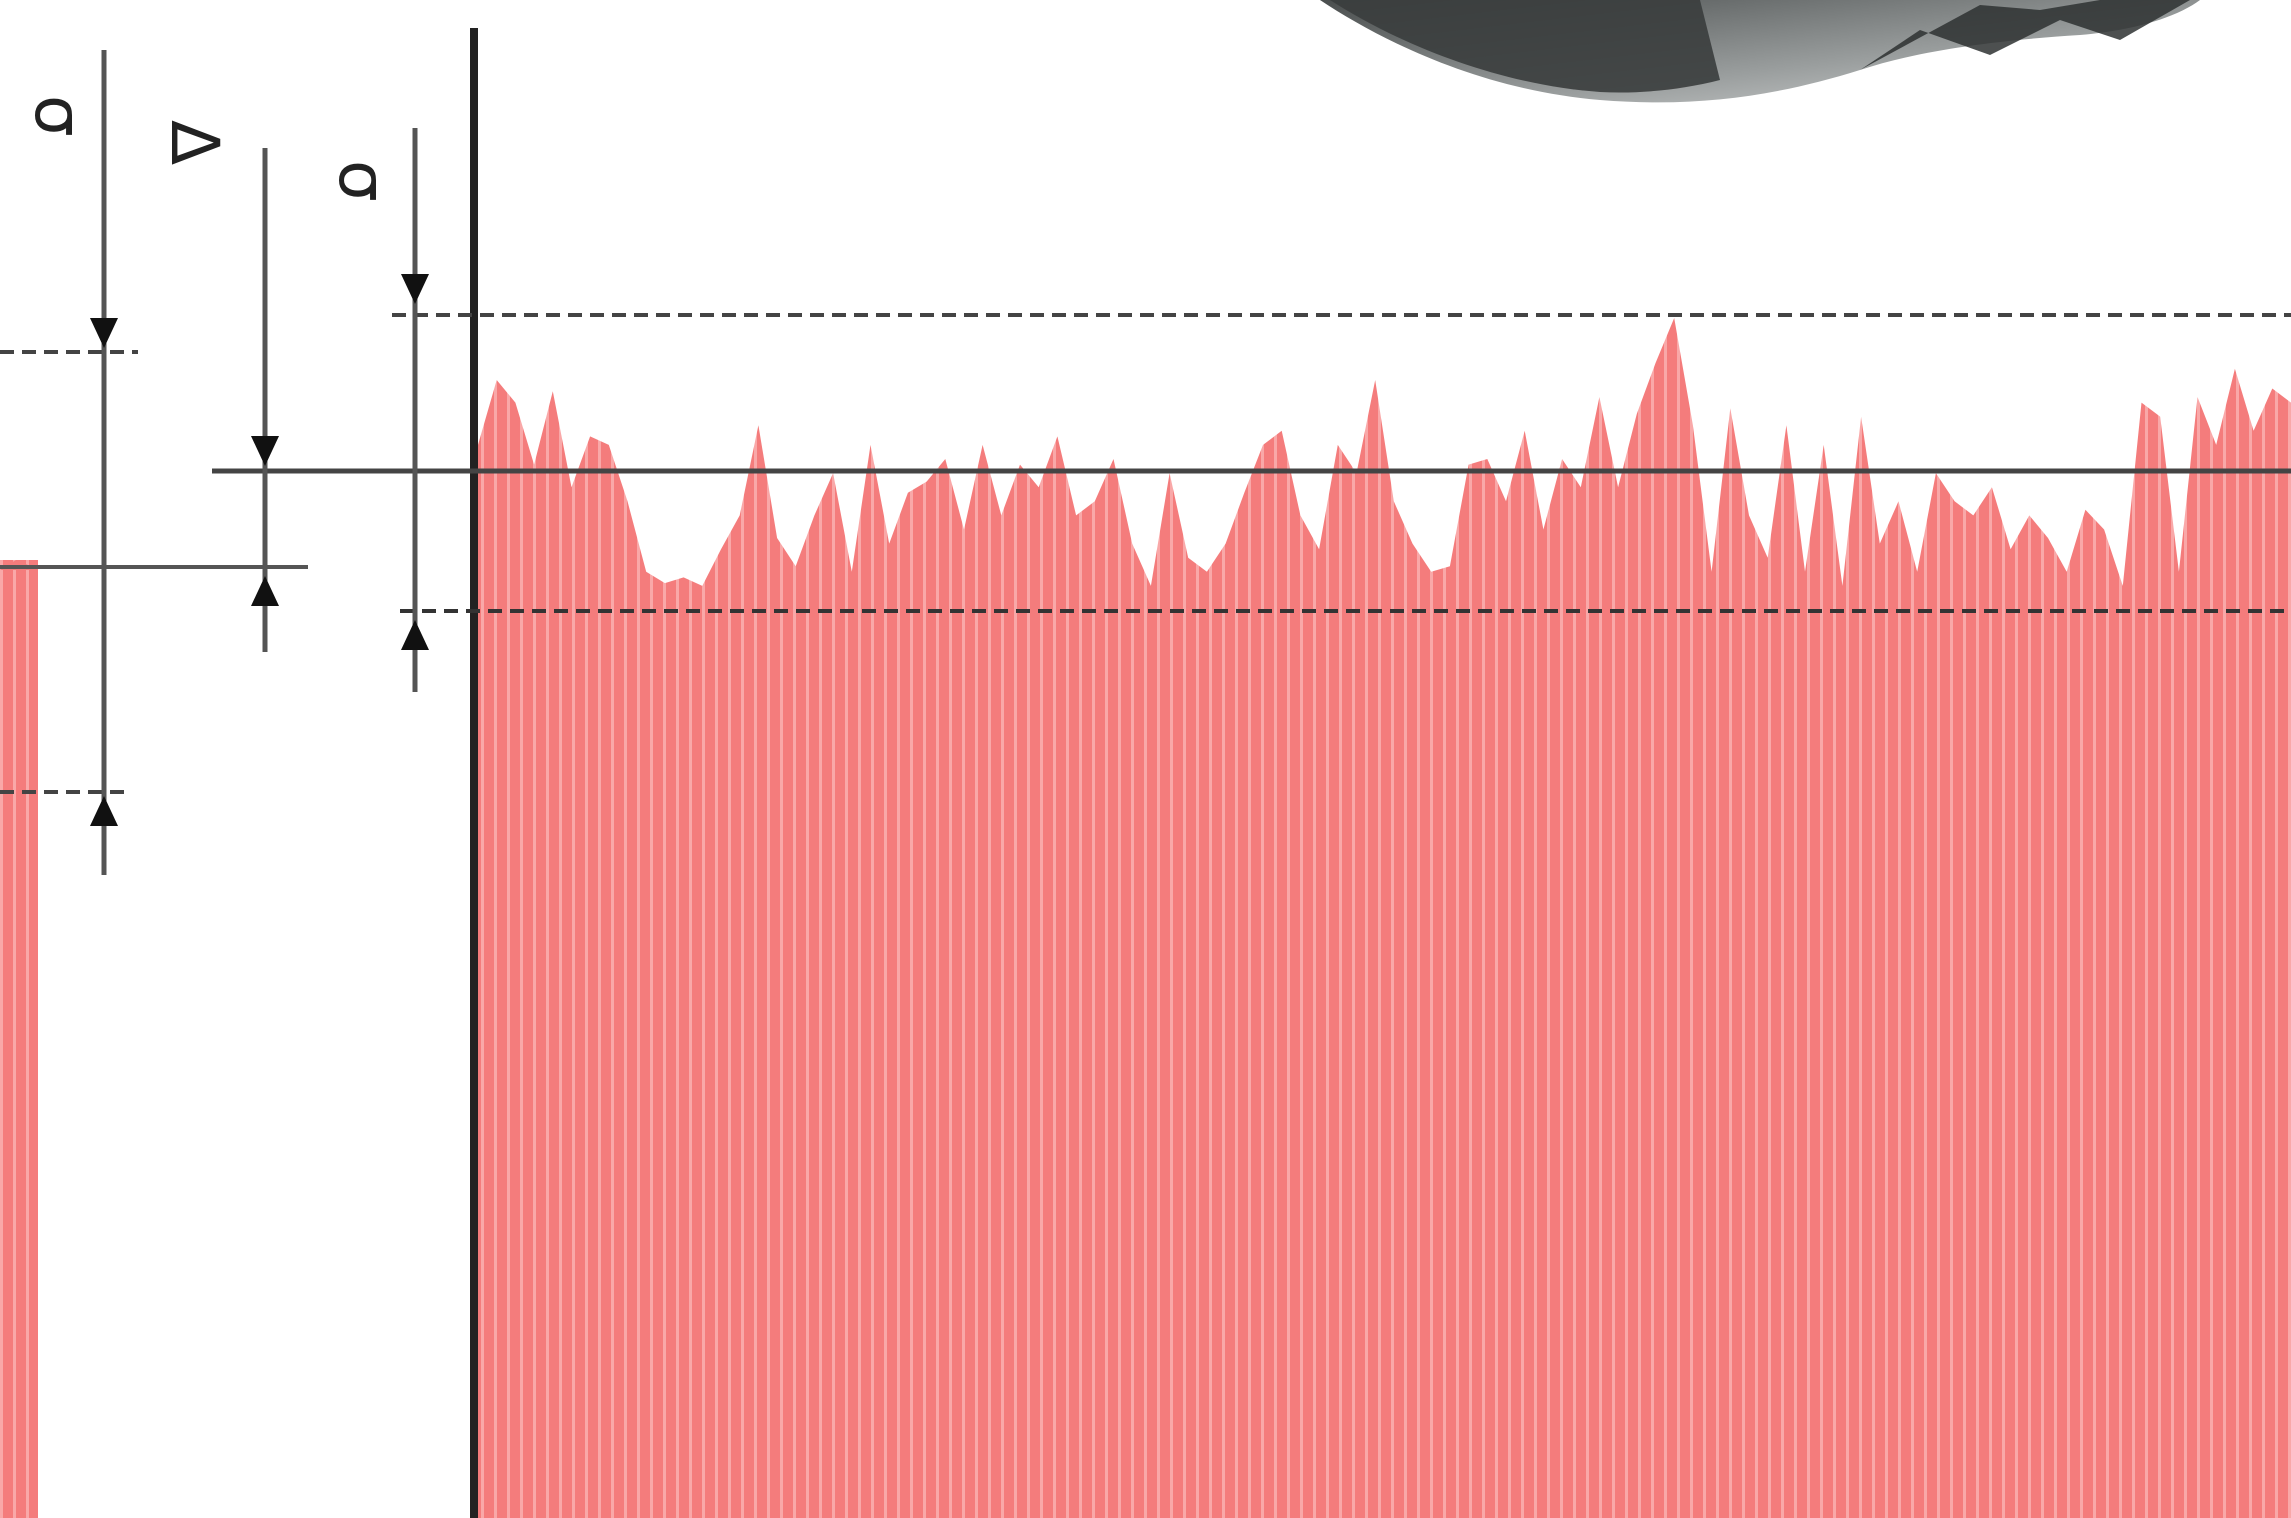 This screenshot has width=2291, height=1518. Describe the element at coordinates (265, 400) in the screenshot. I see `delta-dimension` at that location.